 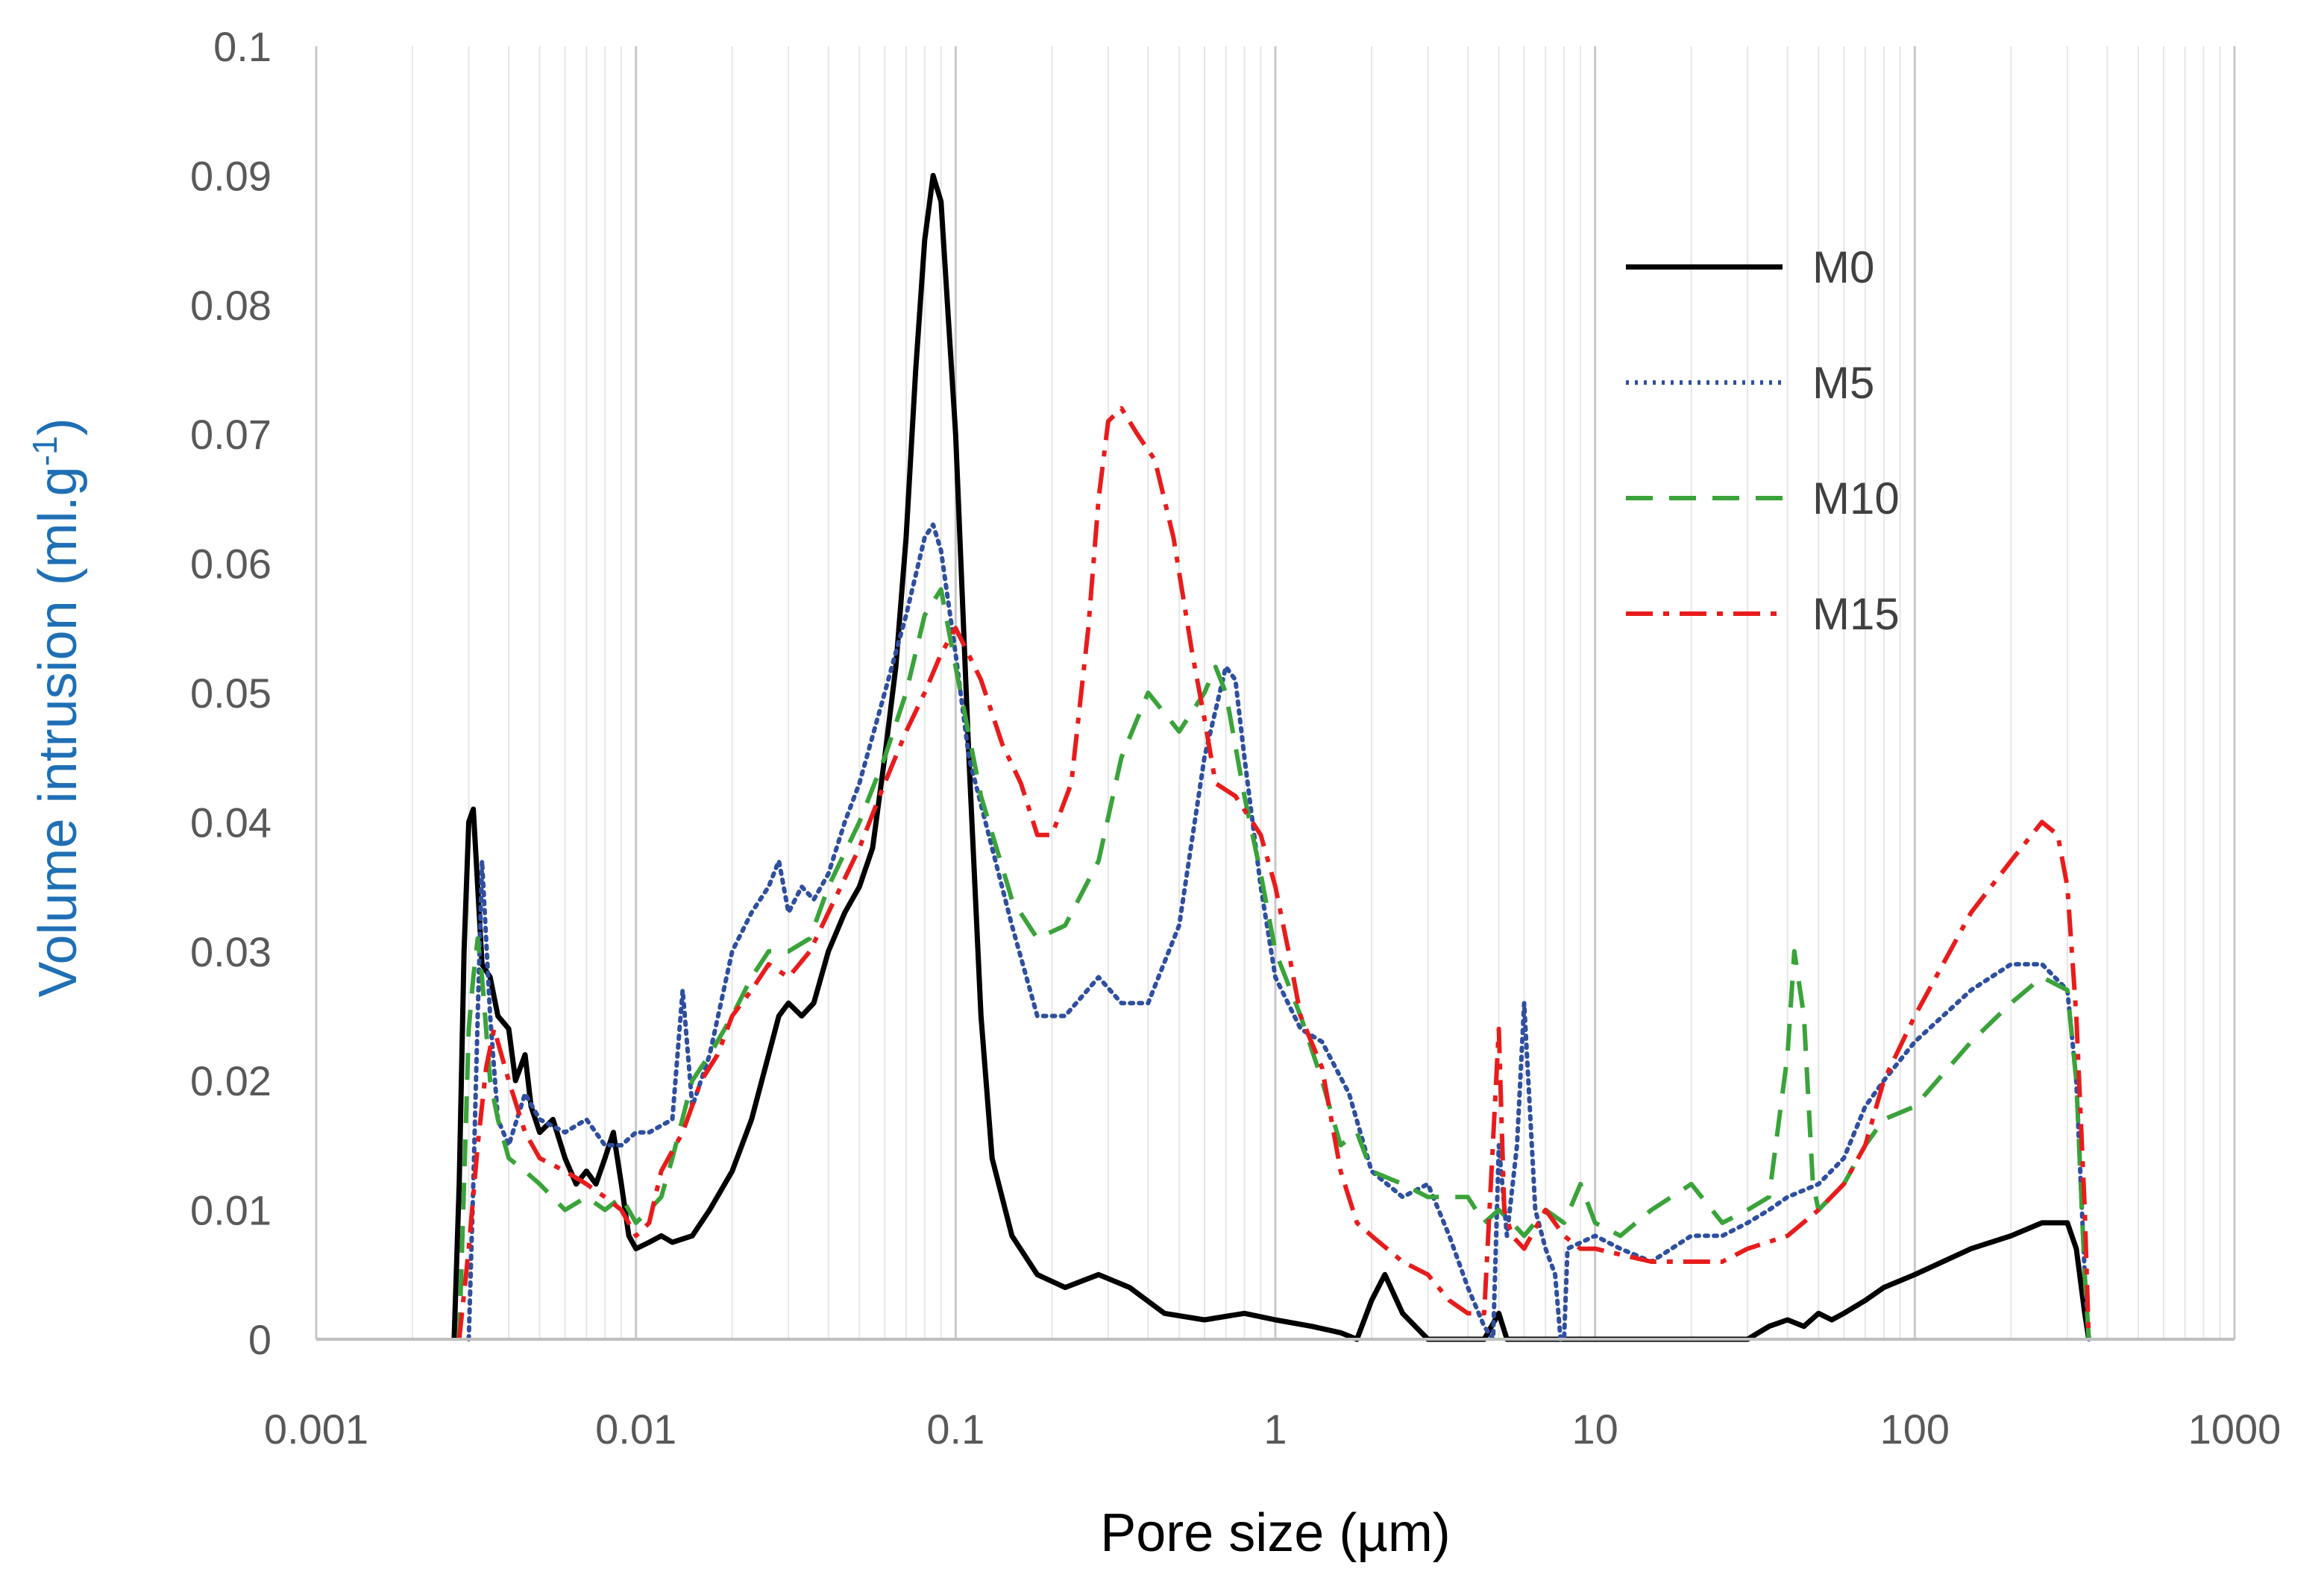 I want to click on legend-label-m10: M10, so click(x=1856, y=498).